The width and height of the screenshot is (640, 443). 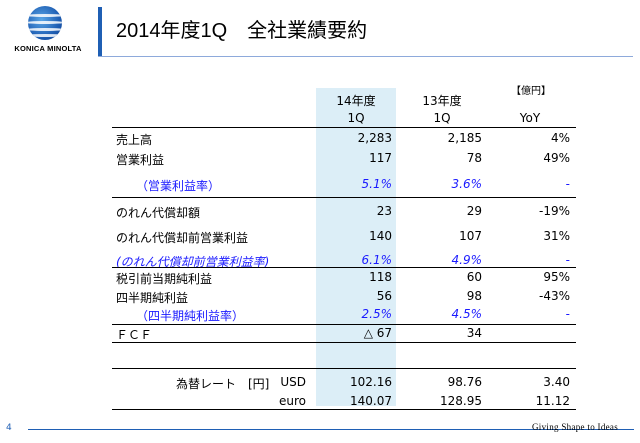 What do you see at coordinates (365, 56) in the screenshot?
I see `title-divider` at bounding box center [365, 56].